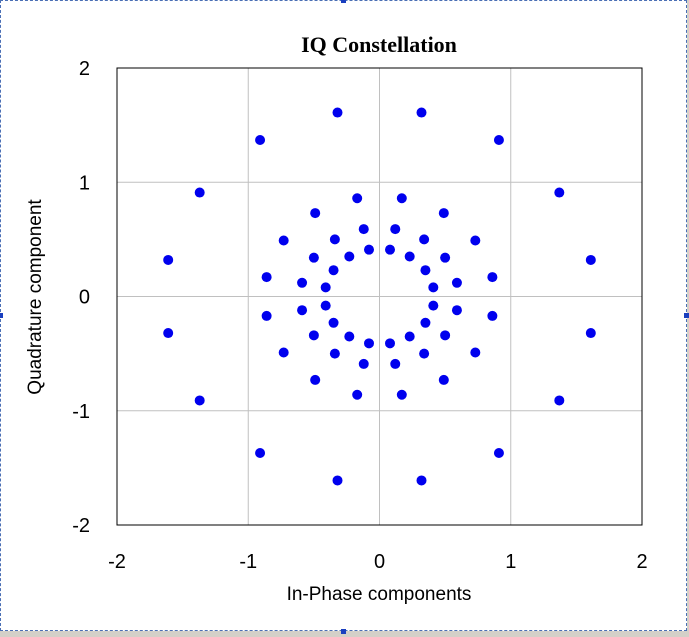 Image resolution: width=689 pixels, height=637 pixels. What do you see at coordinates (248, 562) in the screenshot?
I see `x-tick-label: -1` at bounding box center [248, 562].